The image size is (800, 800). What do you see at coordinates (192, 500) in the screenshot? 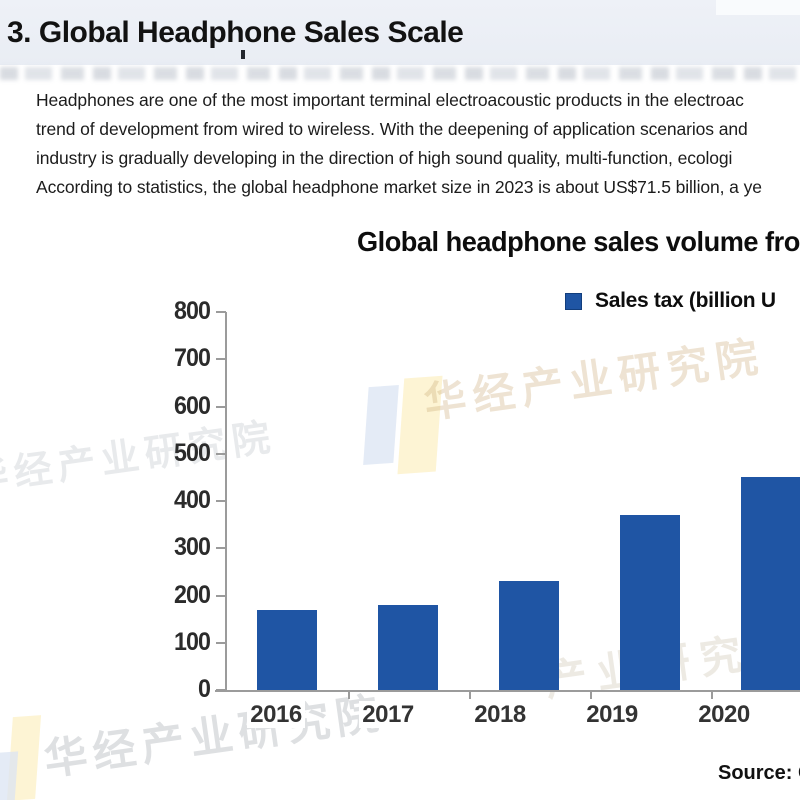
I see `y-axis-label: 400` at bounding box center [192, 500].